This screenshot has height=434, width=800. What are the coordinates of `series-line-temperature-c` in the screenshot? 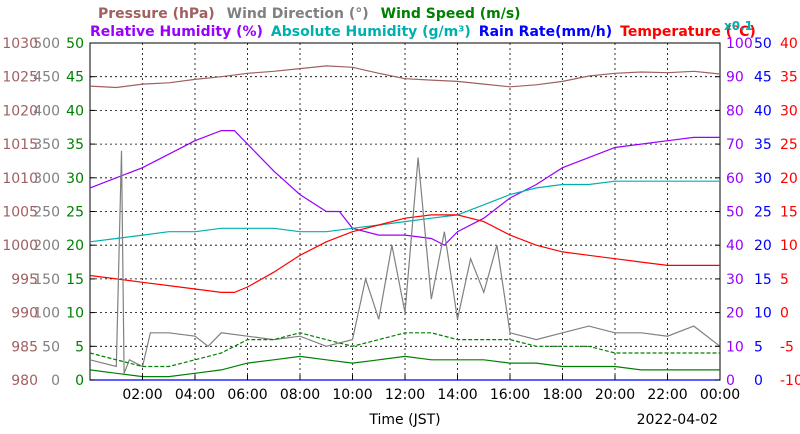 It's located at (404, 253).